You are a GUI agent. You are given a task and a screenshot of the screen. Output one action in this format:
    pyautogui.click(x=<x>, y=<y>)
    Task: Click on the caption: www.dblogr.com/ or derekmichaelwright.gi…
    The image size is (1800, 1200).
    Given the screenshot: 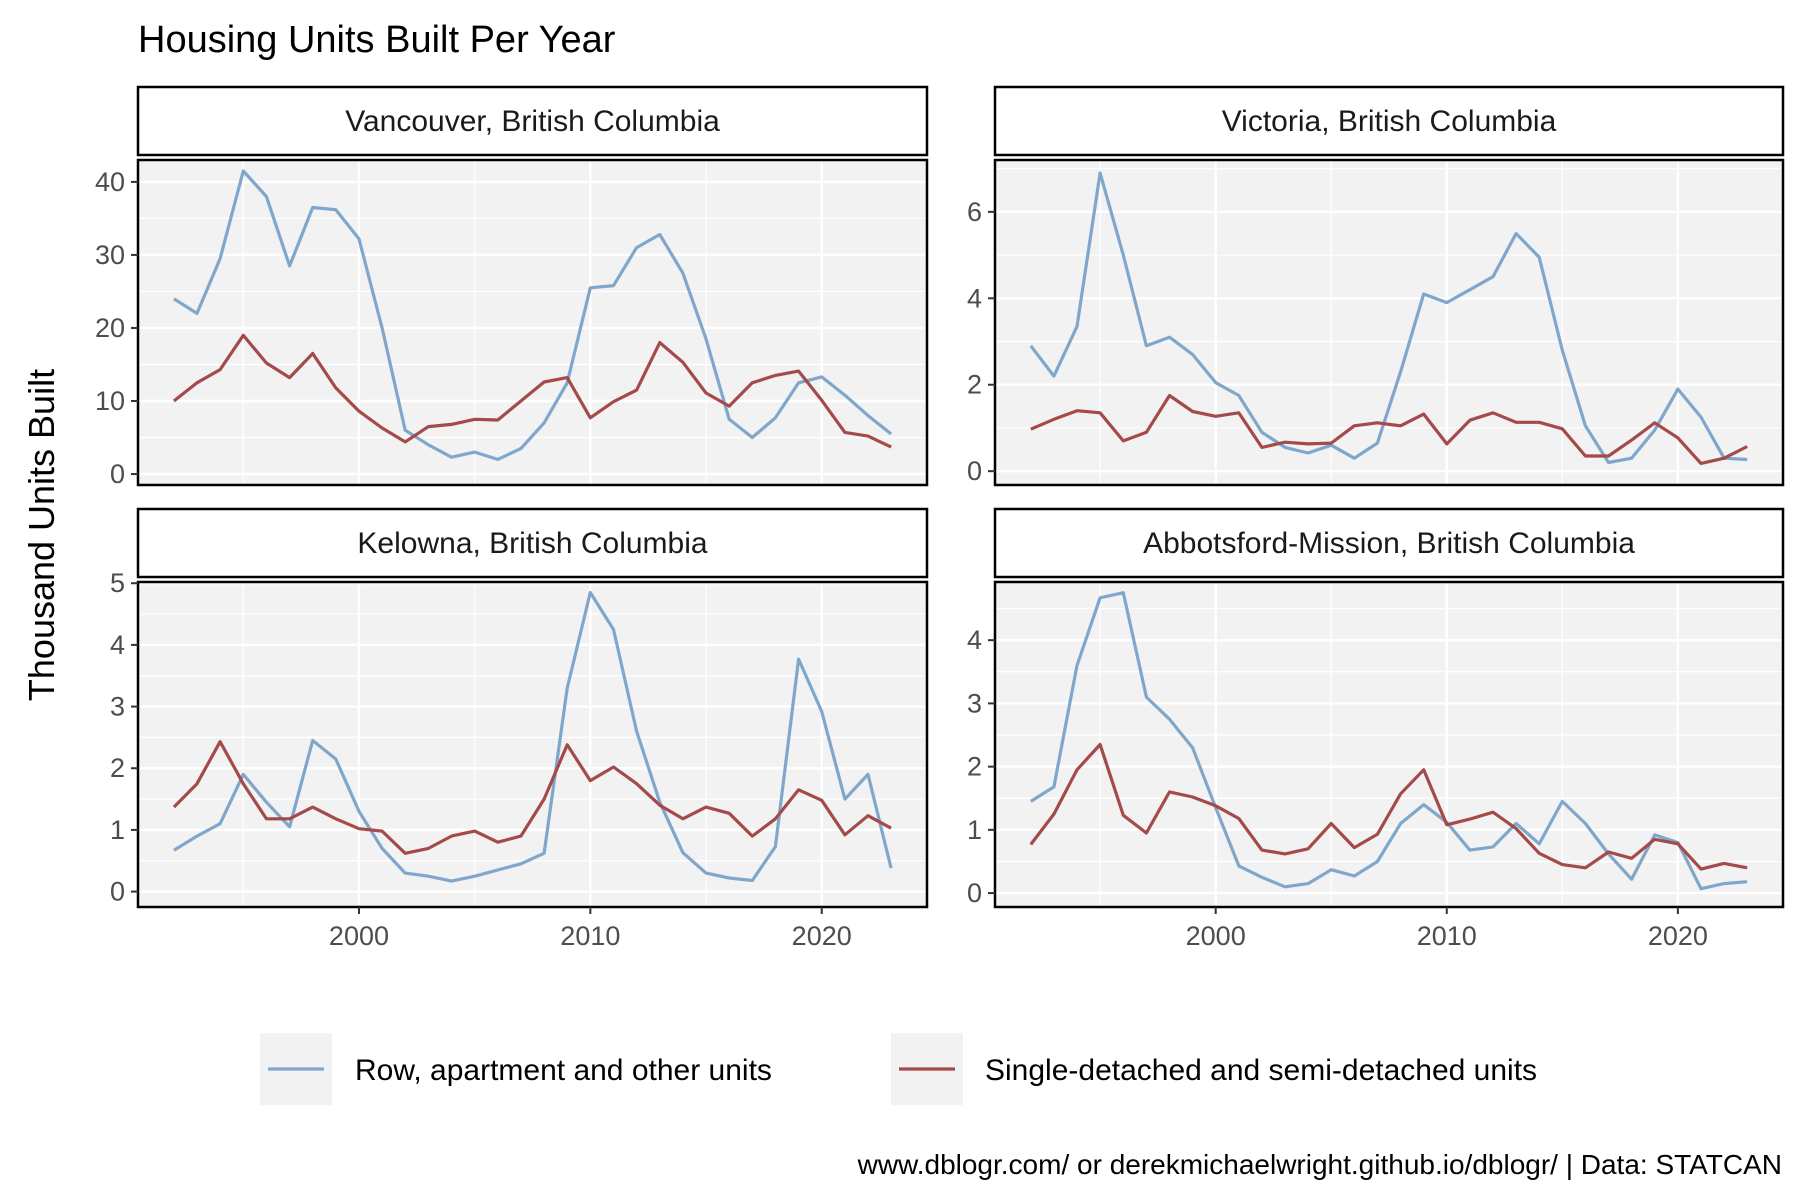 What is the action you would take?
    pyautogui.click(x=1319, y=1164)
    